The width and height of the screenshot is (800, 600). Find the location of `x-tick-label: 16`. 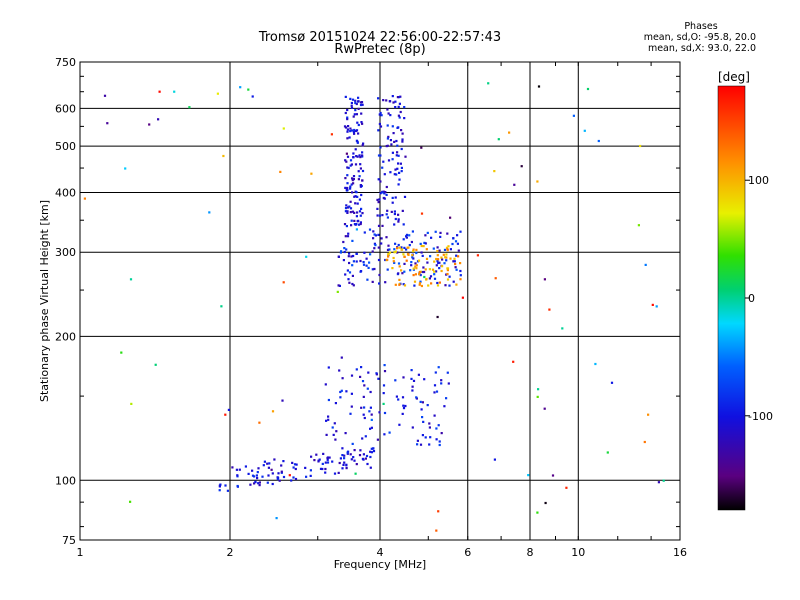

x-tick-label: 16 is located at coordinates (680, 552).